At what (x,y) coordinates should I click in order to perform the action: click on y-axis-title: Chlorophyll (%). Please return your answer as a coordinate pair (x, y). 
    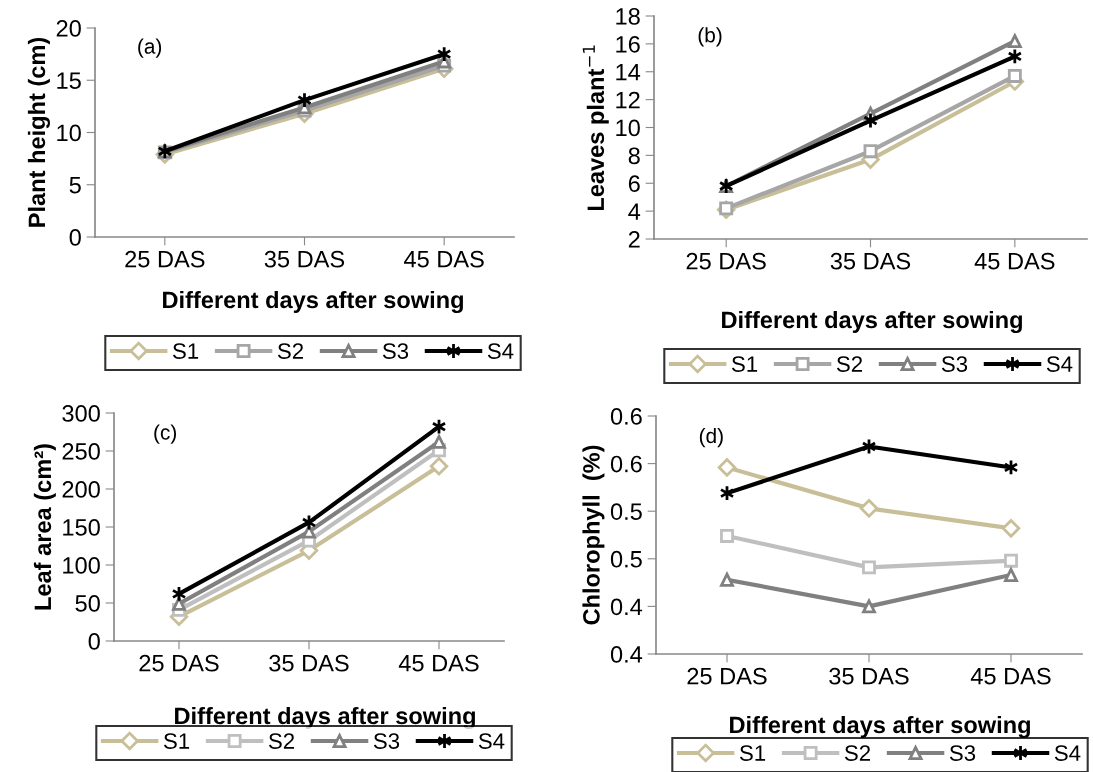
    Looking at the image, I should click on (593, 535).